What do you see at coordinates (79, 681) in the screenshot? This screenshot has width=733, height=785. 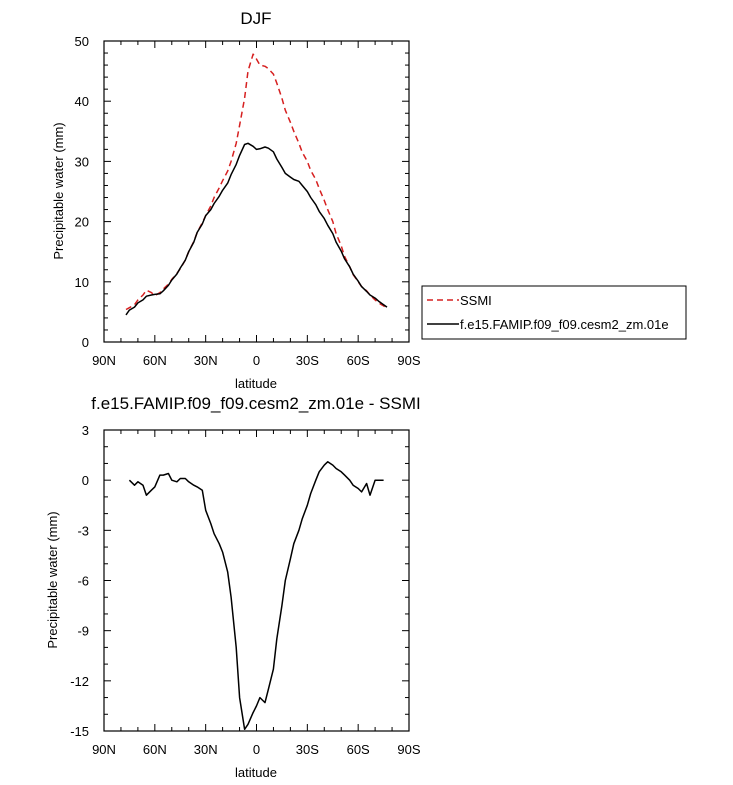 I see `y-tick-label: -12` at bounding box center [79, 681].